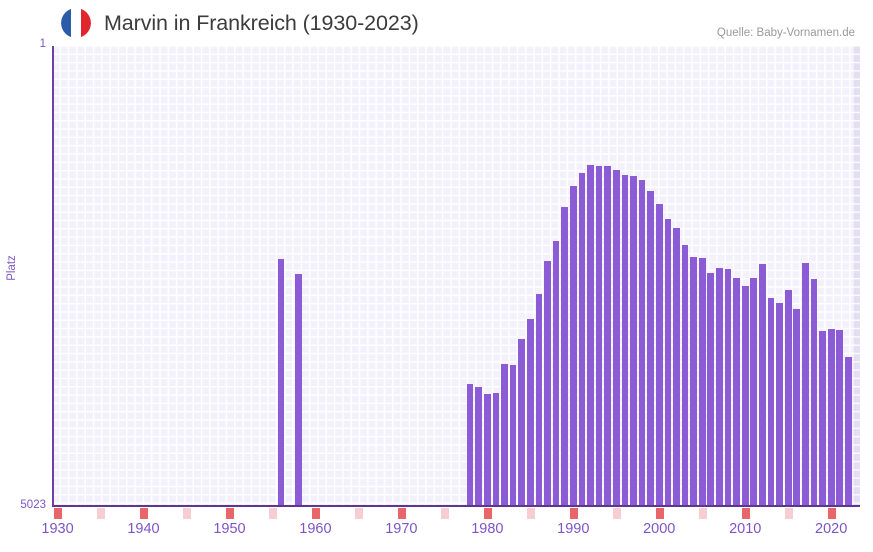  I want to click on bar-2020, so click(831, 417).